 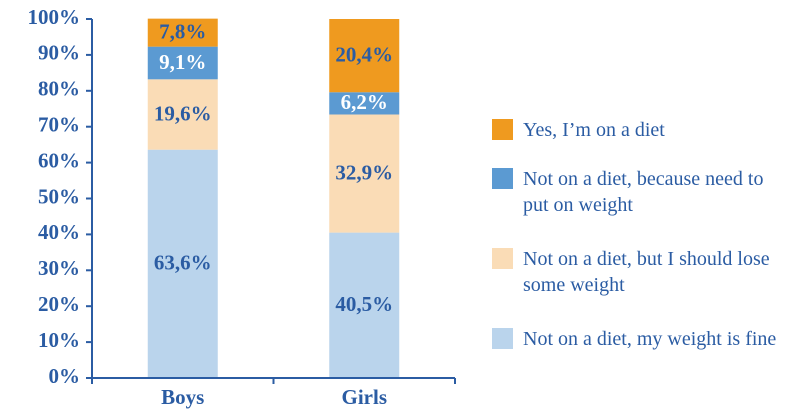 I want to click on y-tick-label: 30%, so click(x=59, y=268).